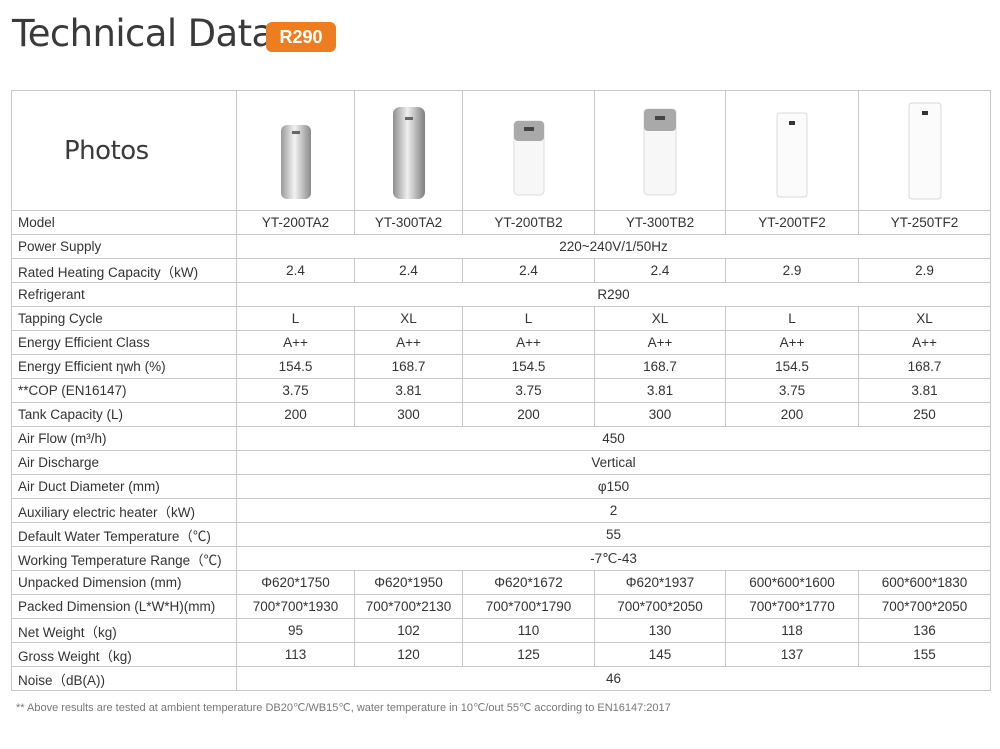 This screenshot has height=749, width=1000. I want to click on spec-label: Air Flow (m³/h), so click(124, 438).